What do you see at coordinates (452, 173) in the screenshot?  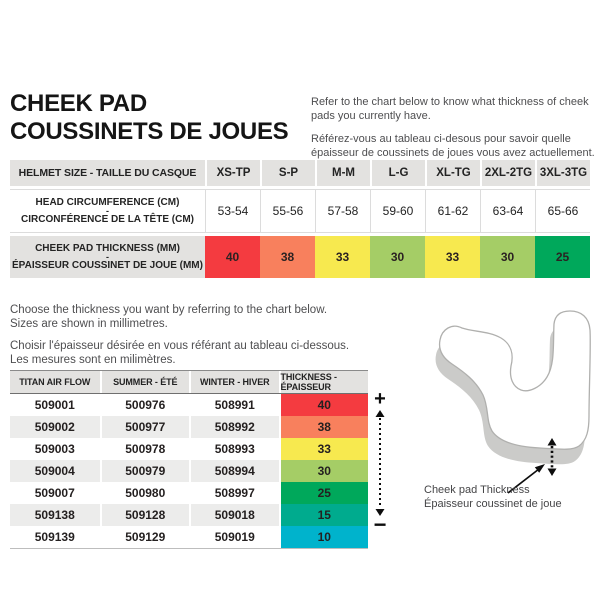 I see `size-header-xl: XL-TG` at bounding box center [452, 173].